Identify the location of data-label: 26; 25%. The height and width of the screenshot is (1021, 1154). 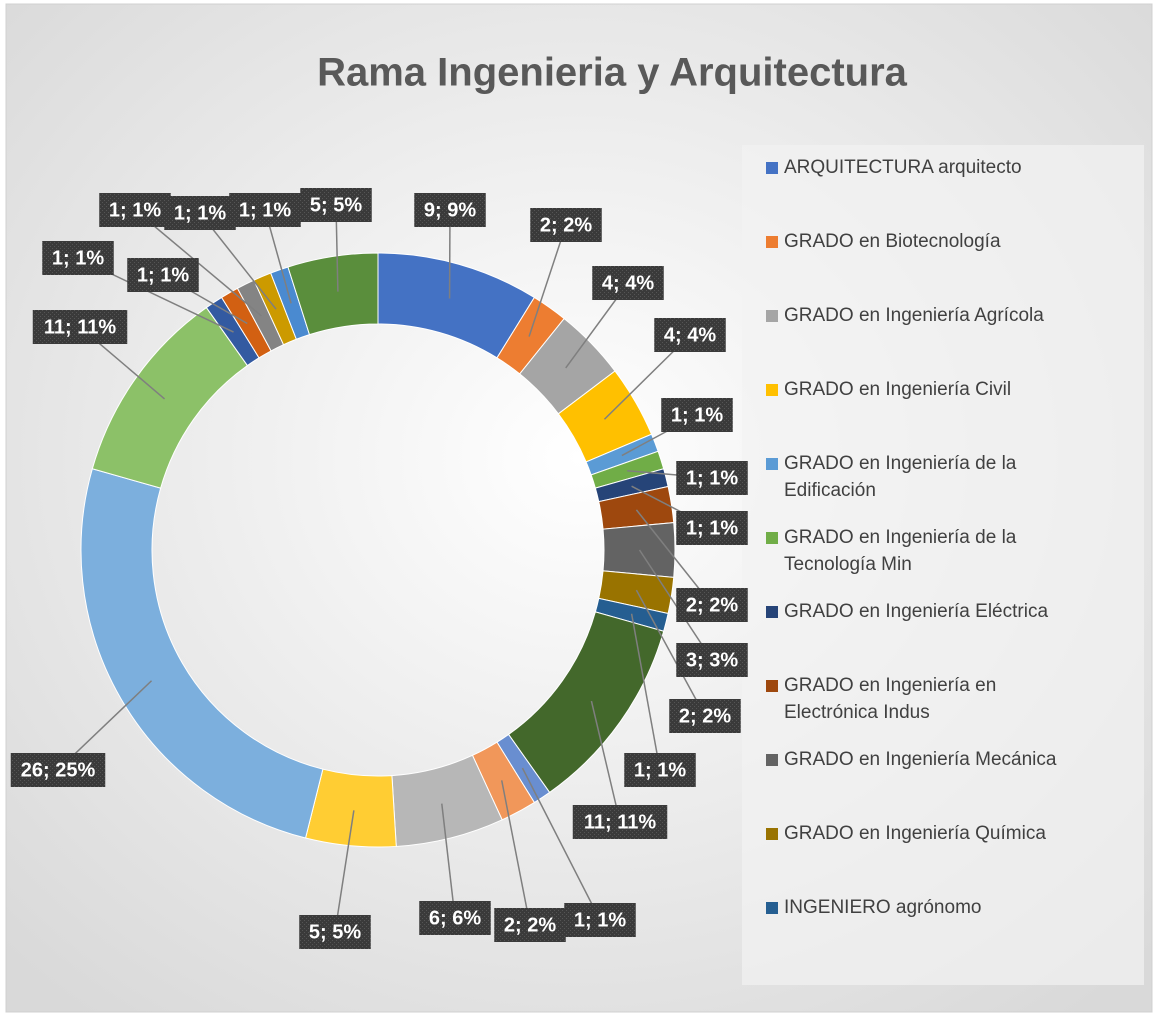
(58, 770).